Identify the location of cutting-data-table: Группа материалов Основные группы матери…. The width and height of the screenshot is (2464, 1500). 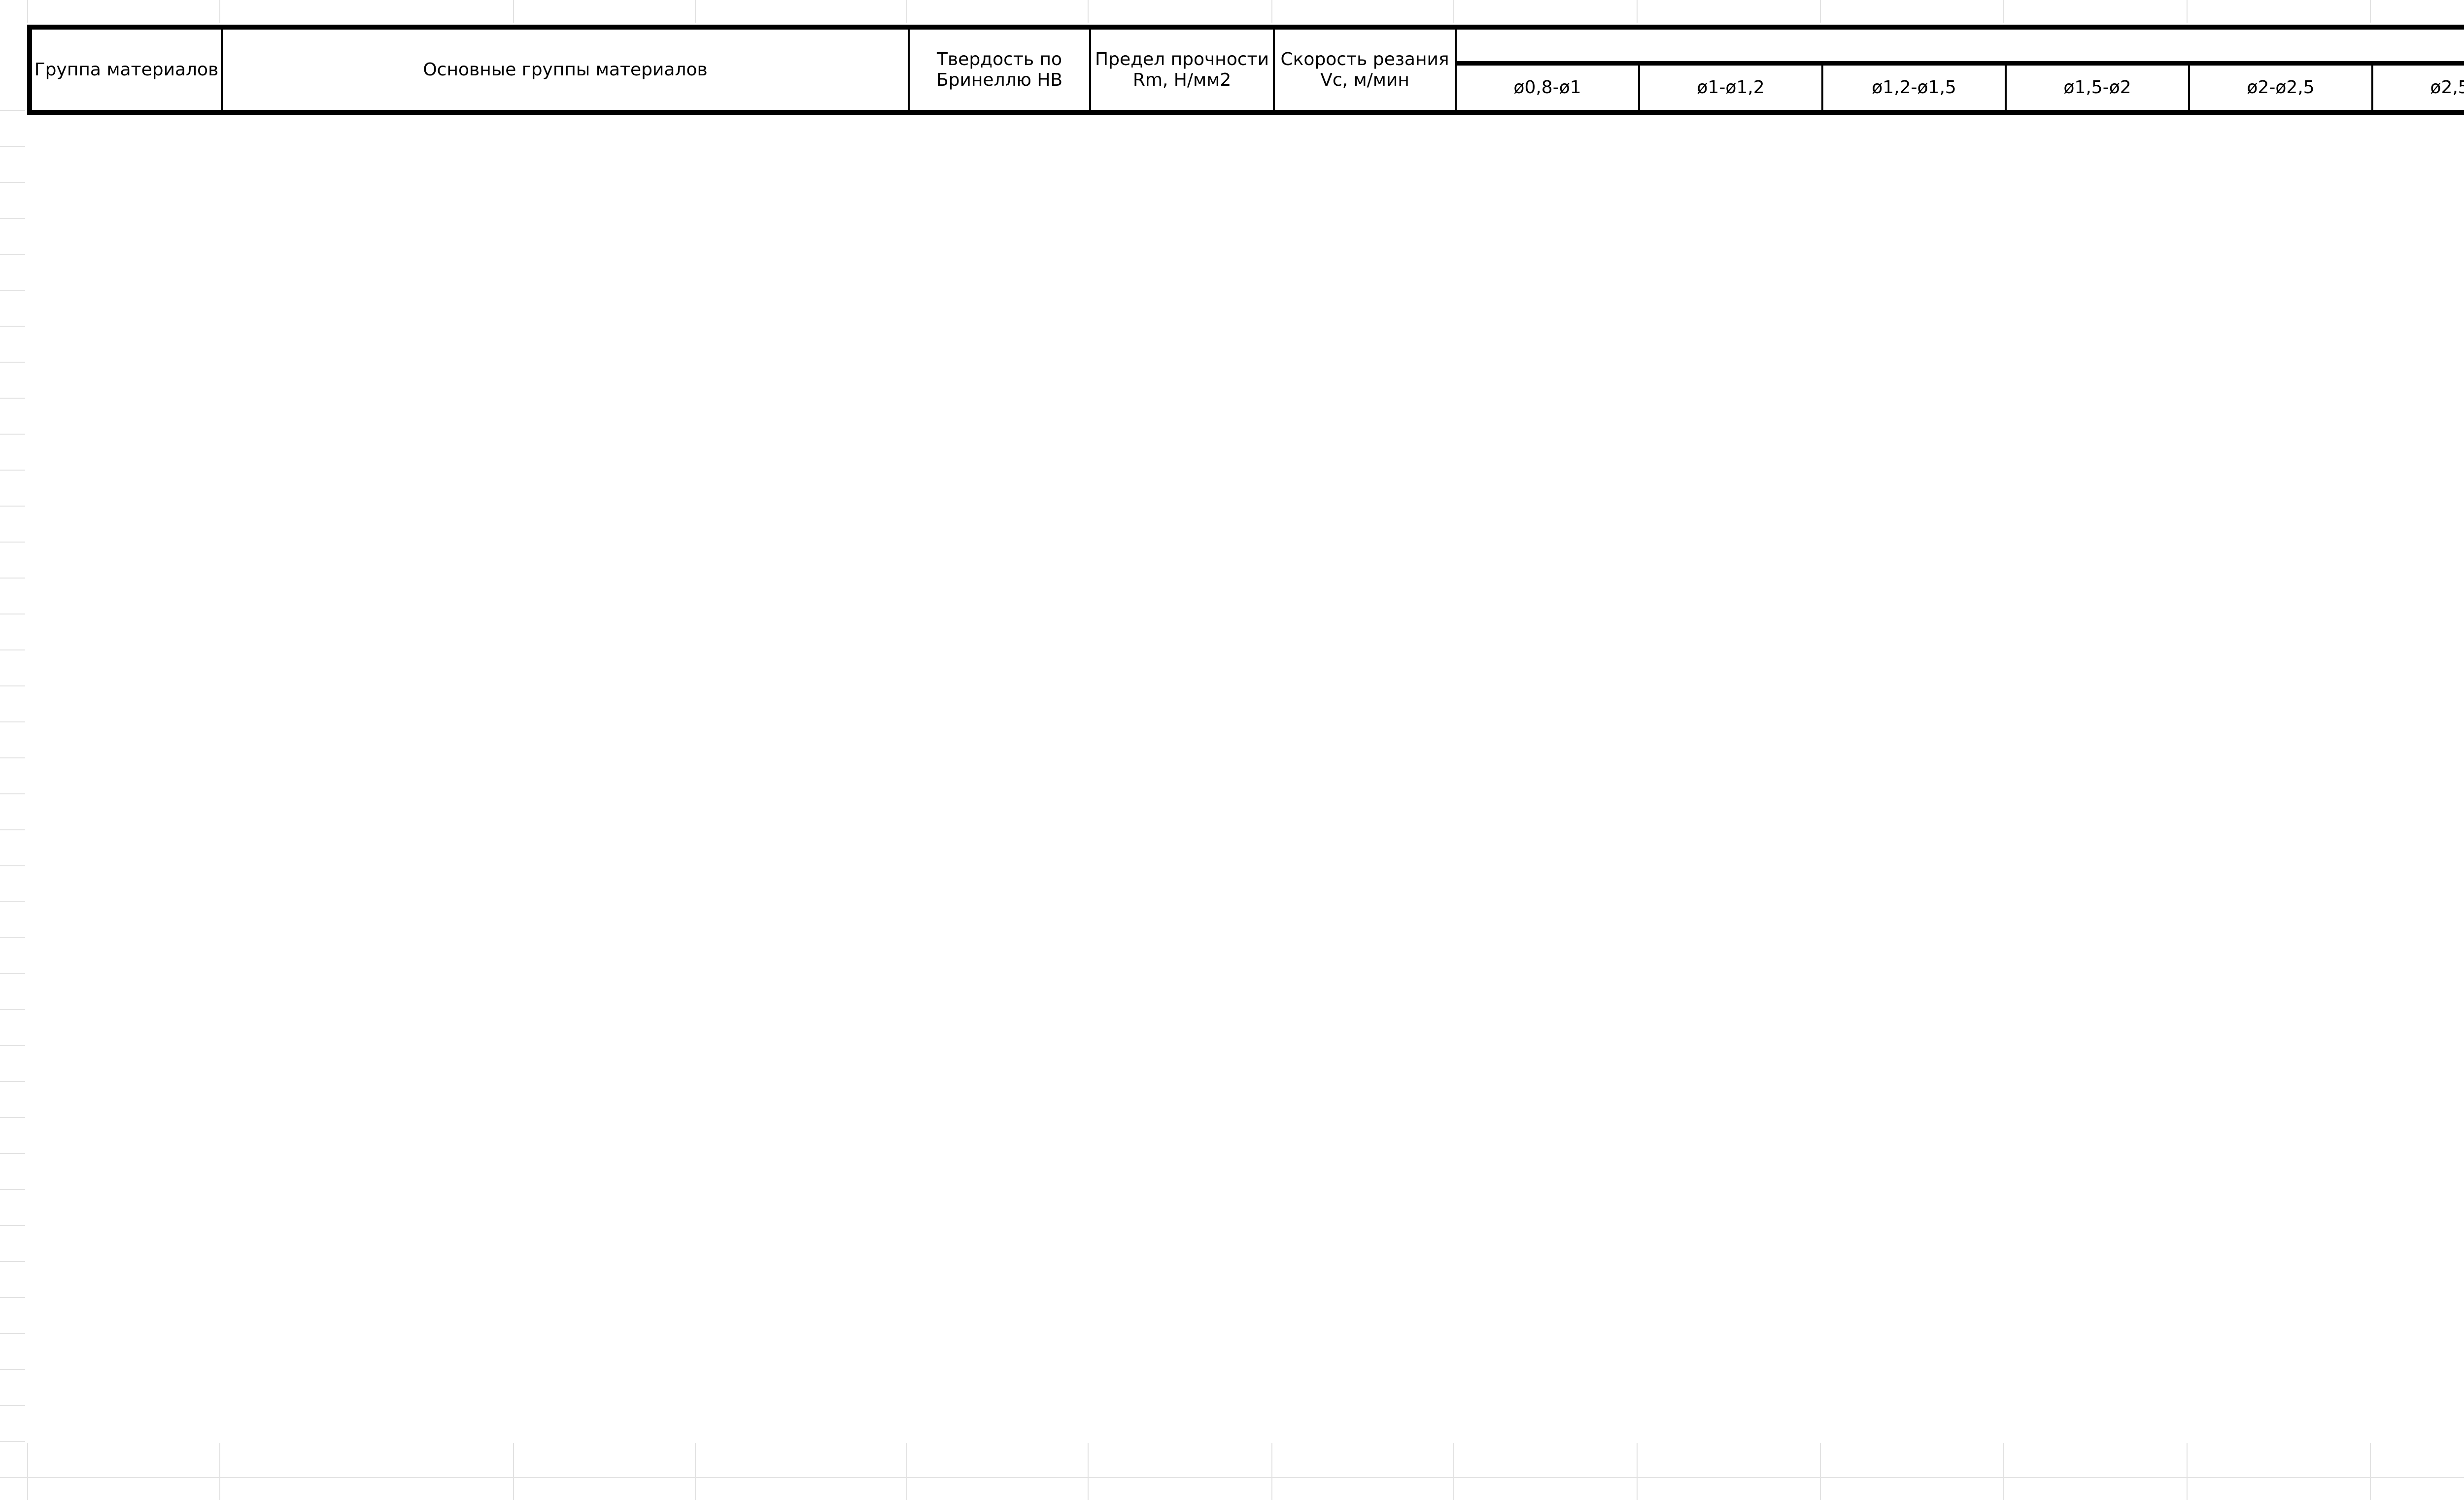
(1245, 70).